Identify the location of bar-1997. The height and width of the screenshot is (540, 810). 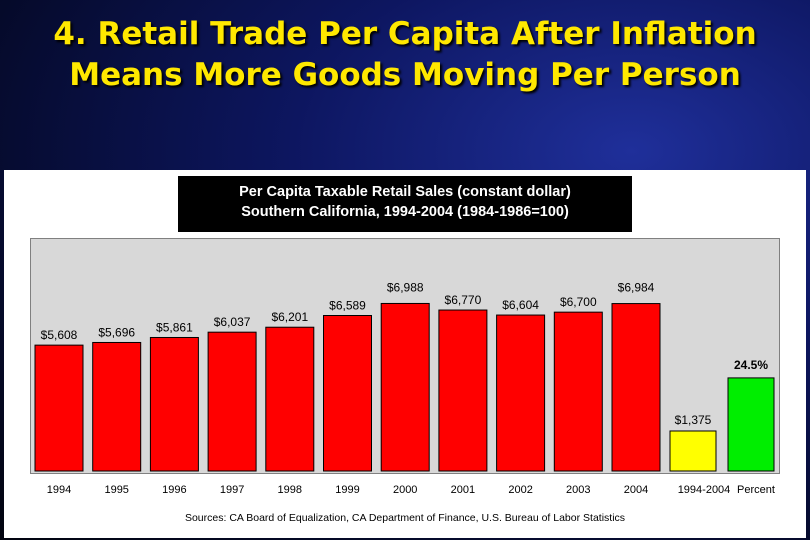
(232, 401).